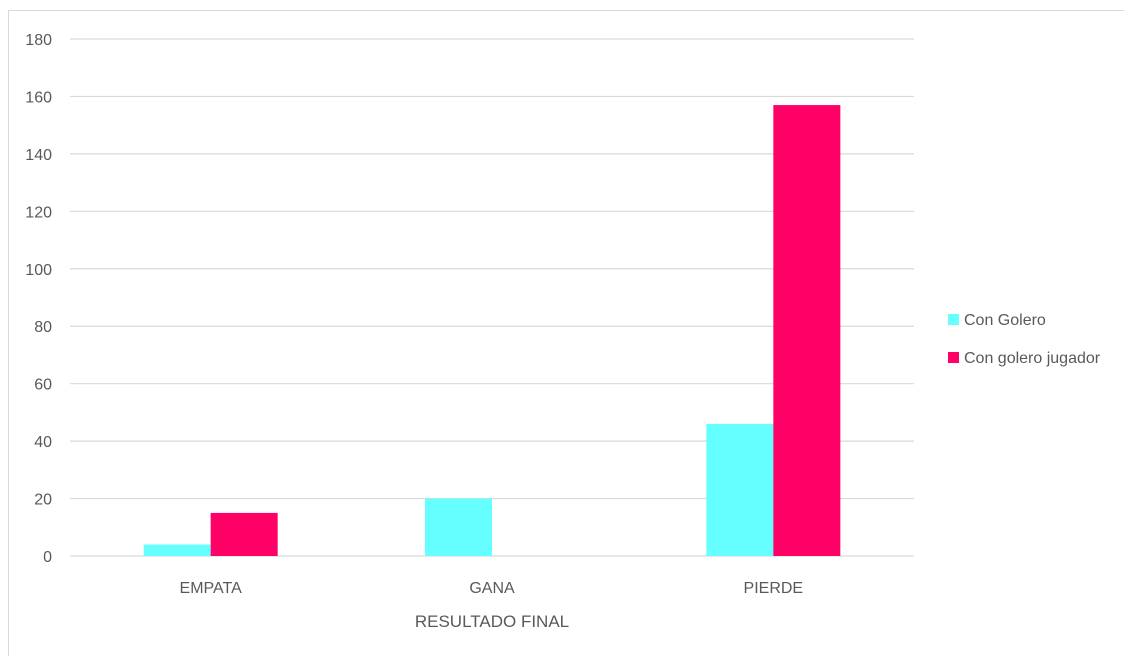 This screenshot has height=659, width=1130. What do you see at coordinates (1024, 339) in the screenshot?
I see `legend: Con Golero Con golero jugador` at bounding box center [1024, 339].